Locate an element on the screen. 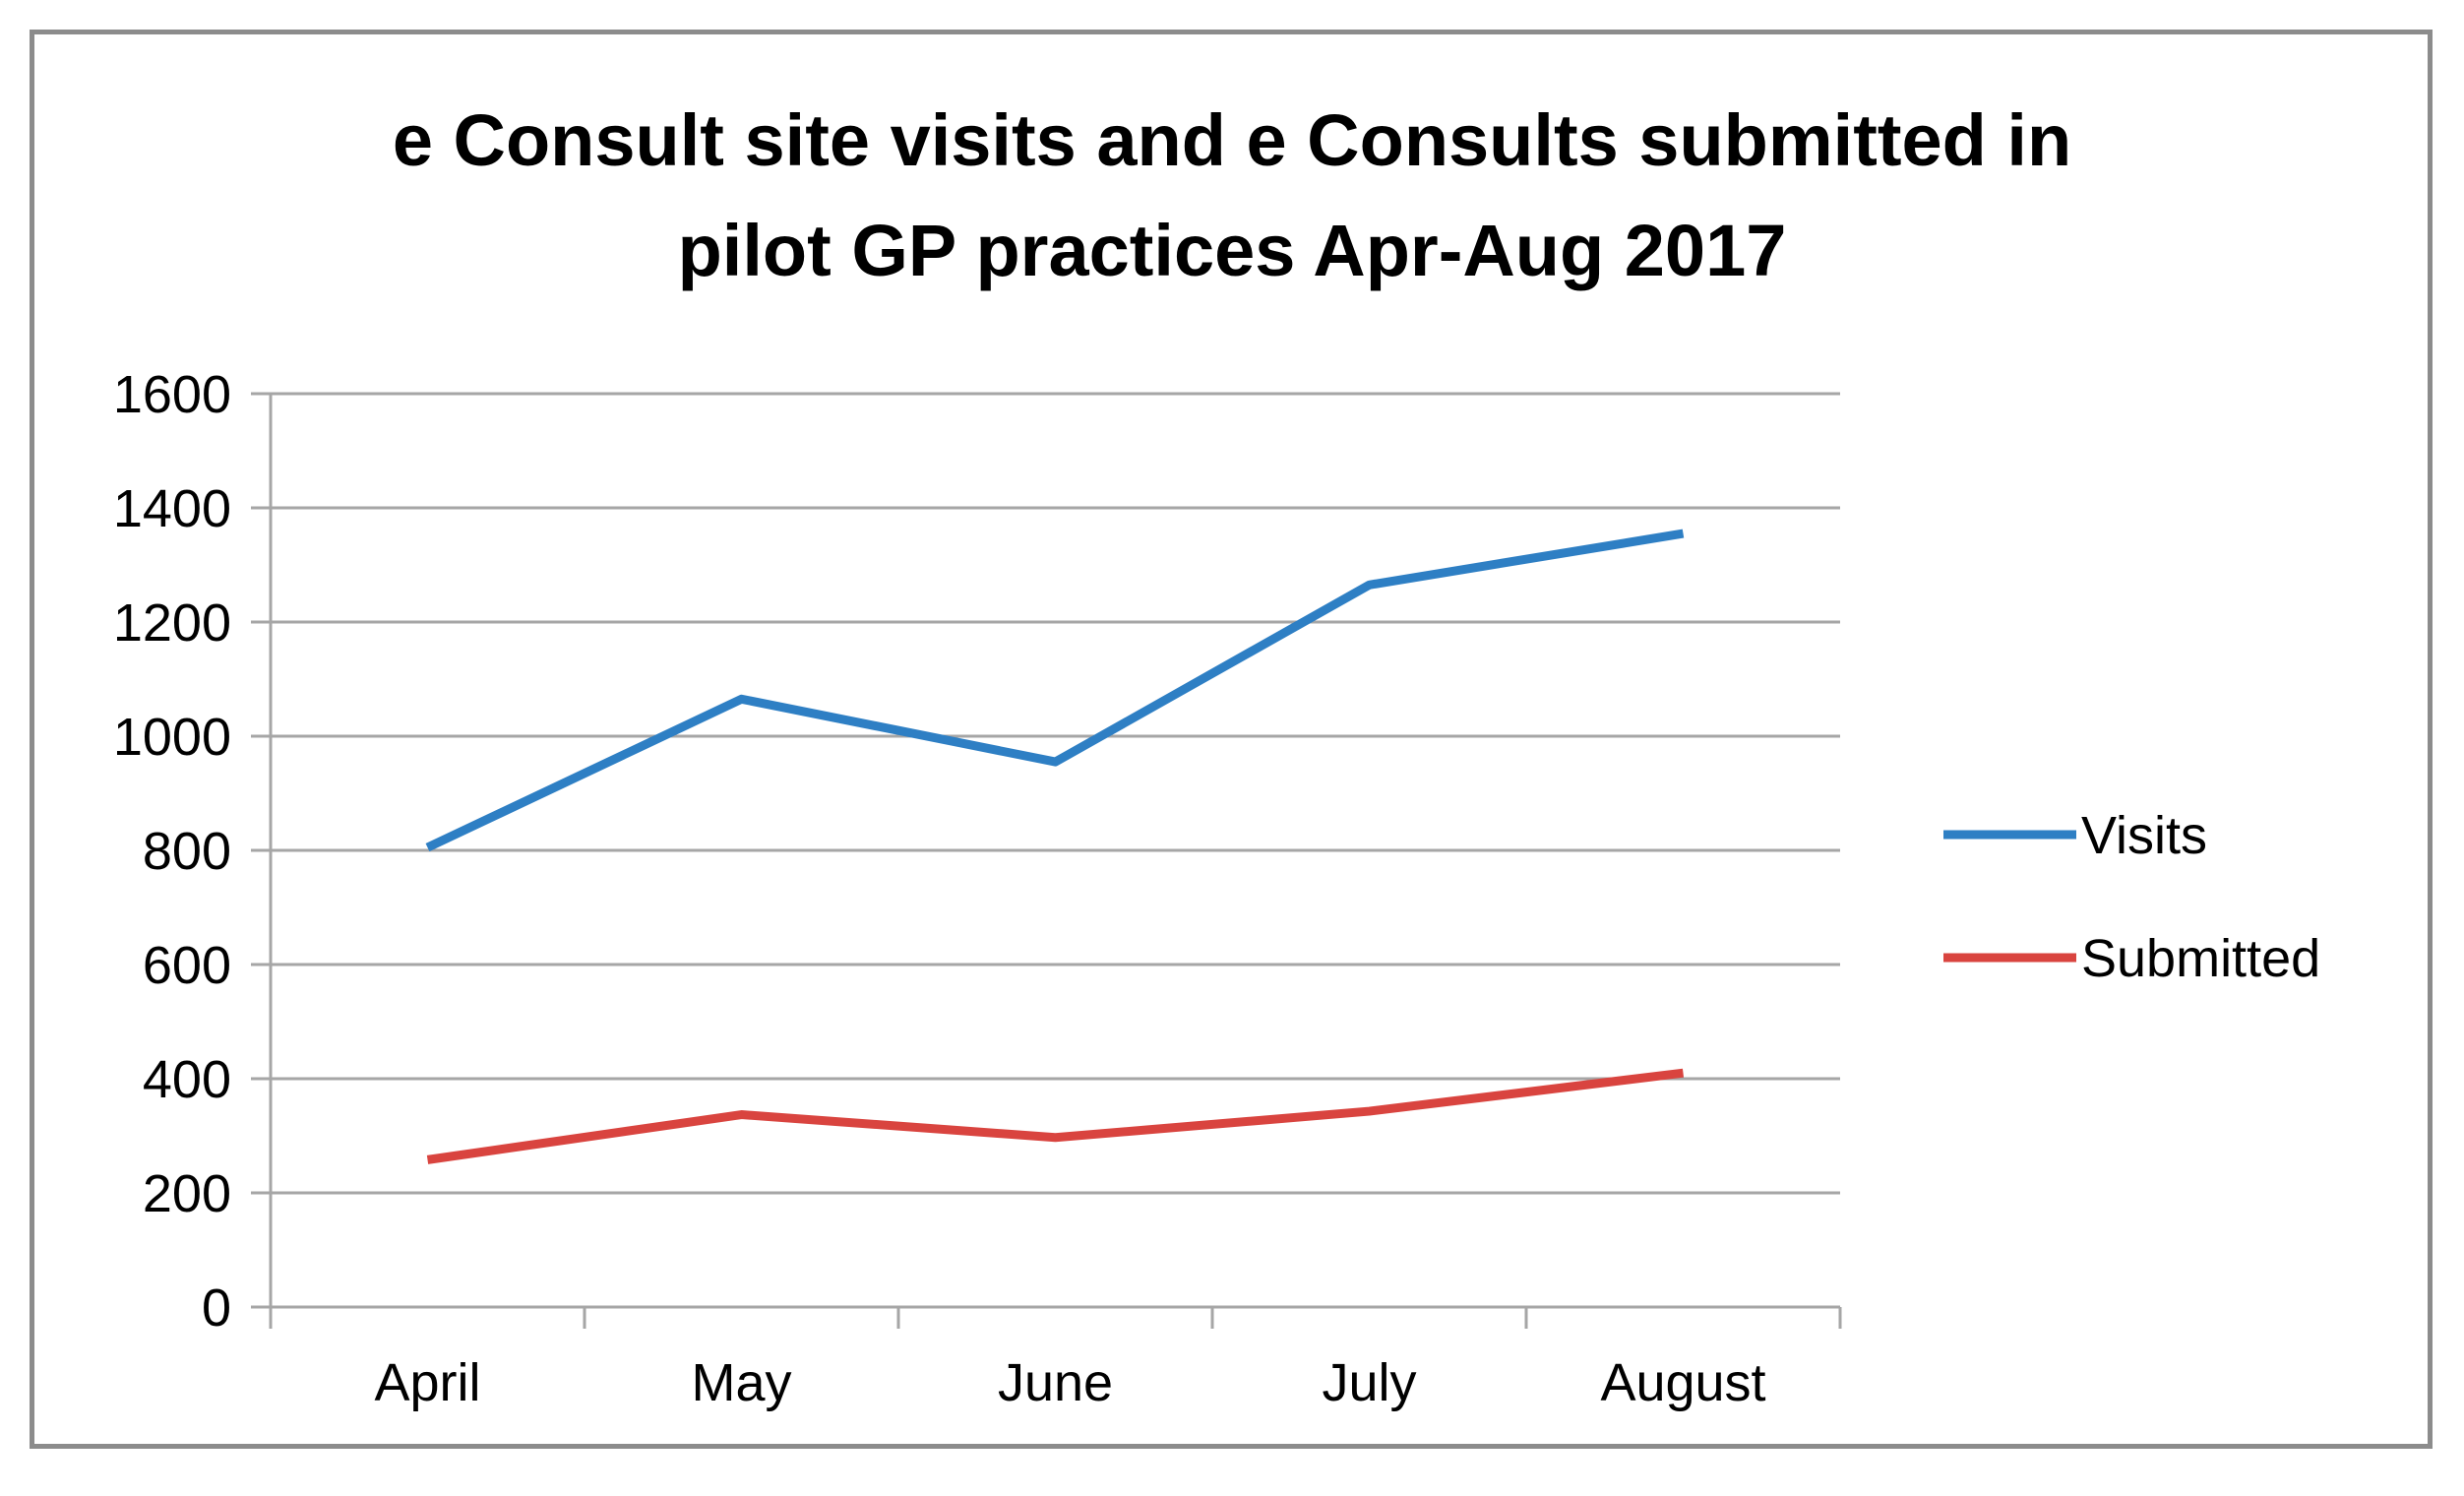  y-tick-label-600: 600 is located at coordinates (187, 965).